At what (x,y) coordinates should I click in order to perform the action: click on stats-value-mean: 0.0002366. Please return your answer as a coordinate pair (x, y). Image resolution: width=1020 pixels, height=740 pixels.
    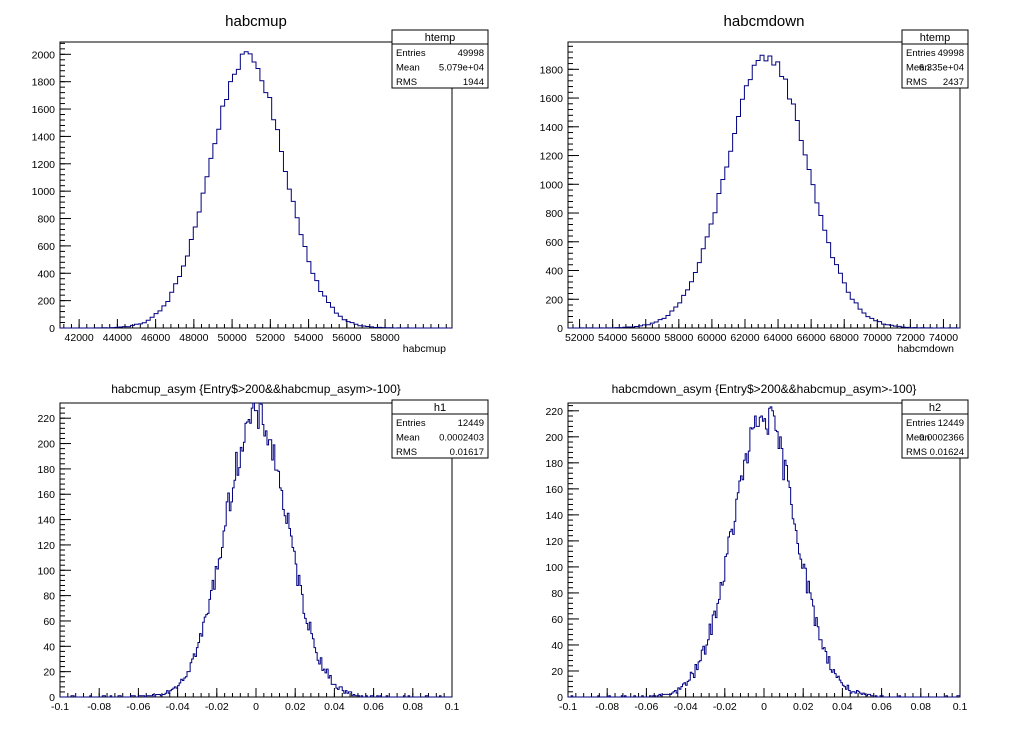
    Looking at the image, I should click on (941, 438).